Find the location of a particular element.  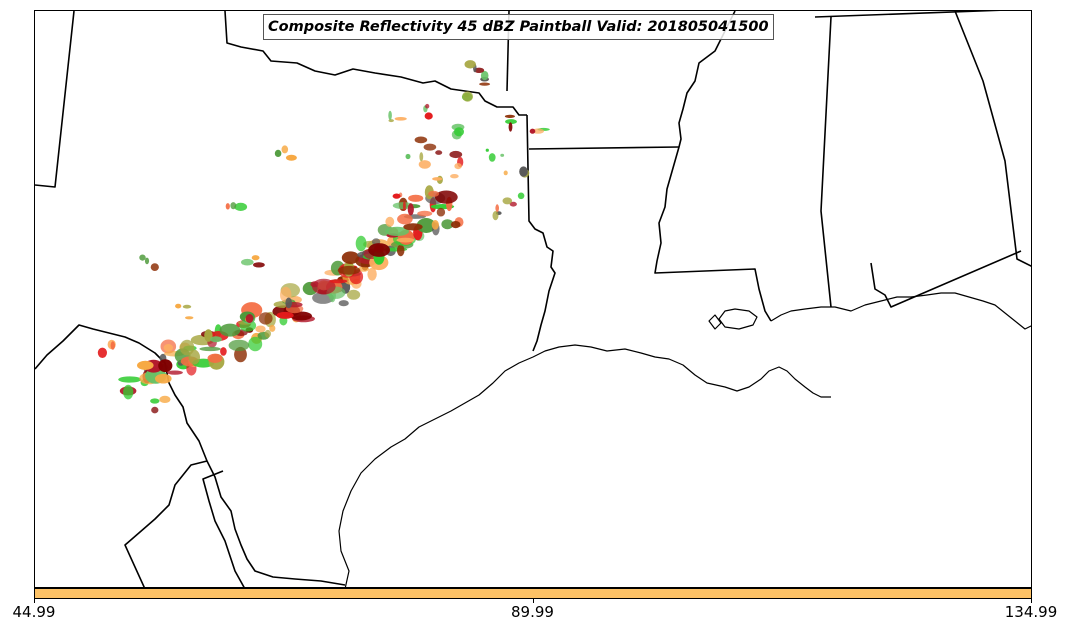

mississippi-alabama-border is located at coordinates (826, 162).